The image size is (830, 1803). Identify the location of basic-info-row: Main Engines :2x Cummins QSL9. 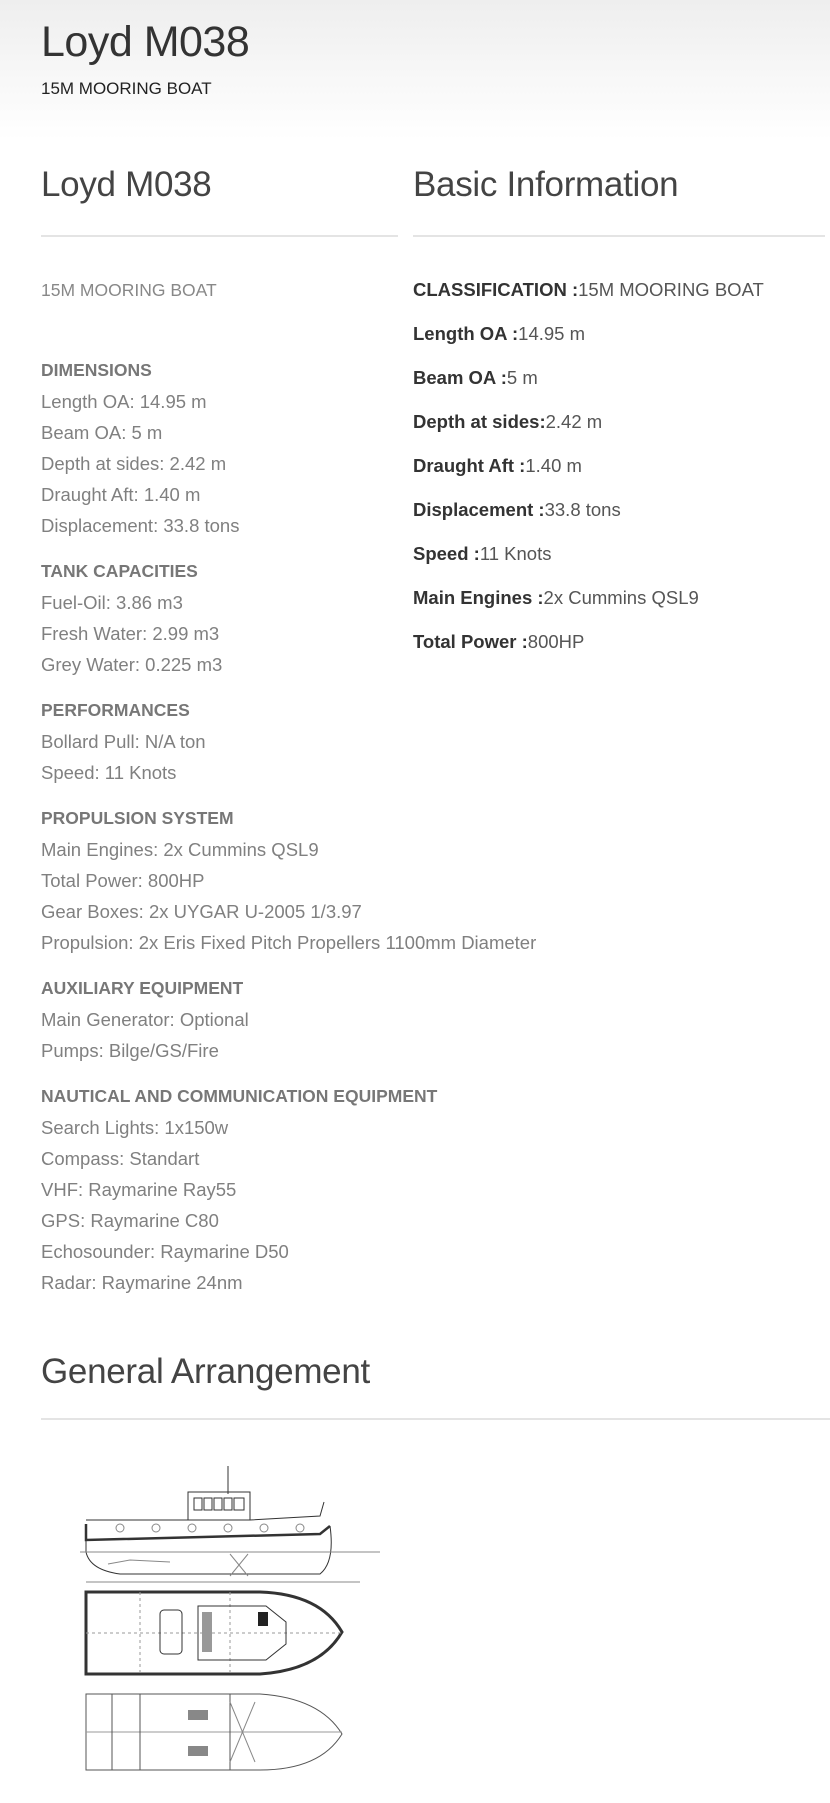
(620, 598).